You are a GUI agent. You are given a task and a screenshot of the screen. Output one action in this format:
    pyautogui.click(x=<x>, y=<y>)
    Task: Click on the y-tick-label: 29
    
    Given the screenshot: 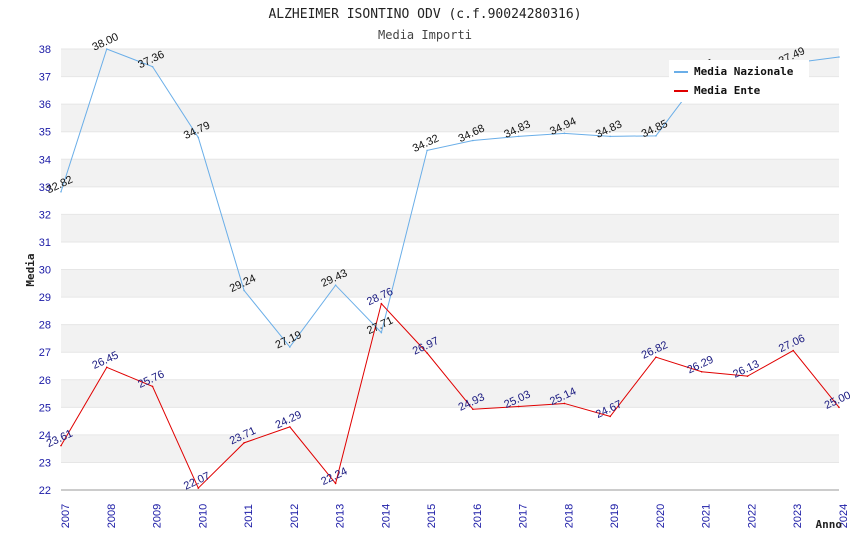 What is the action you would take?
    pyautogui.click(x=45, y=298)
    